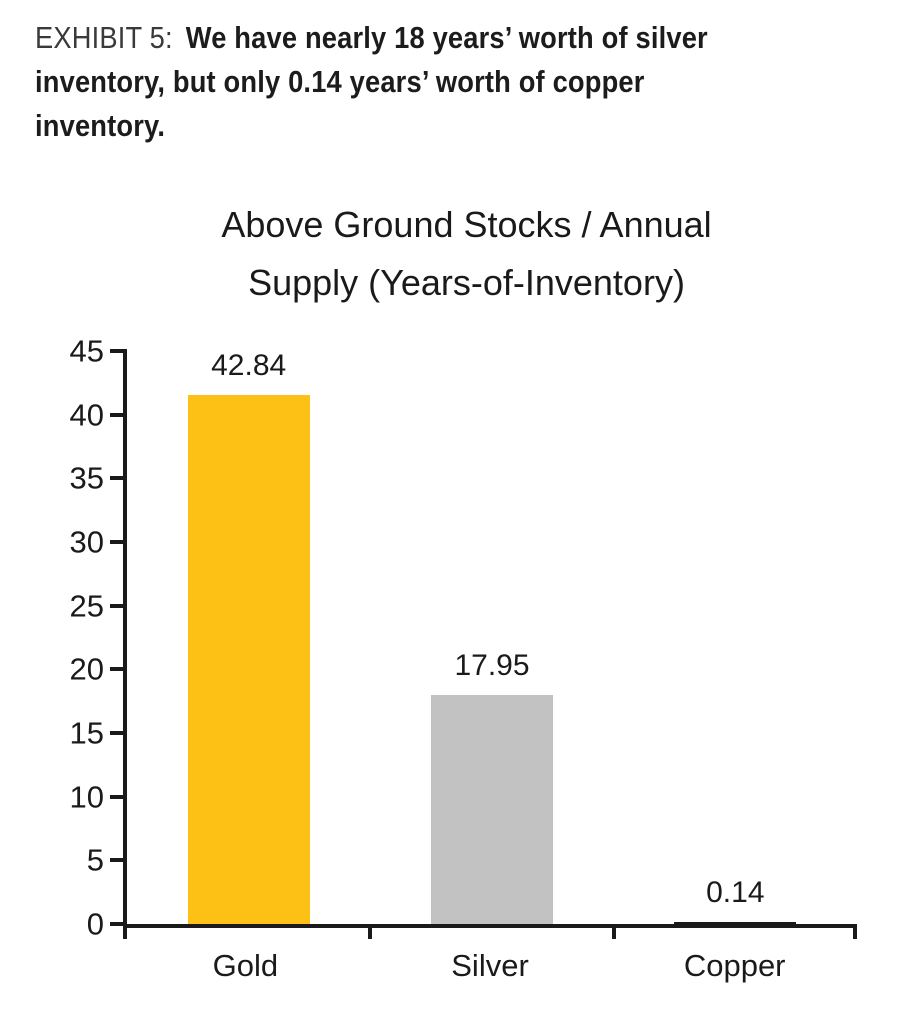 The width and height of the screenshot is (913, 1017). What do you see at coordinates (125, 933) in the screenshot?
I see `y-axis-below-origin-tick` at bounding box center [125, 933].